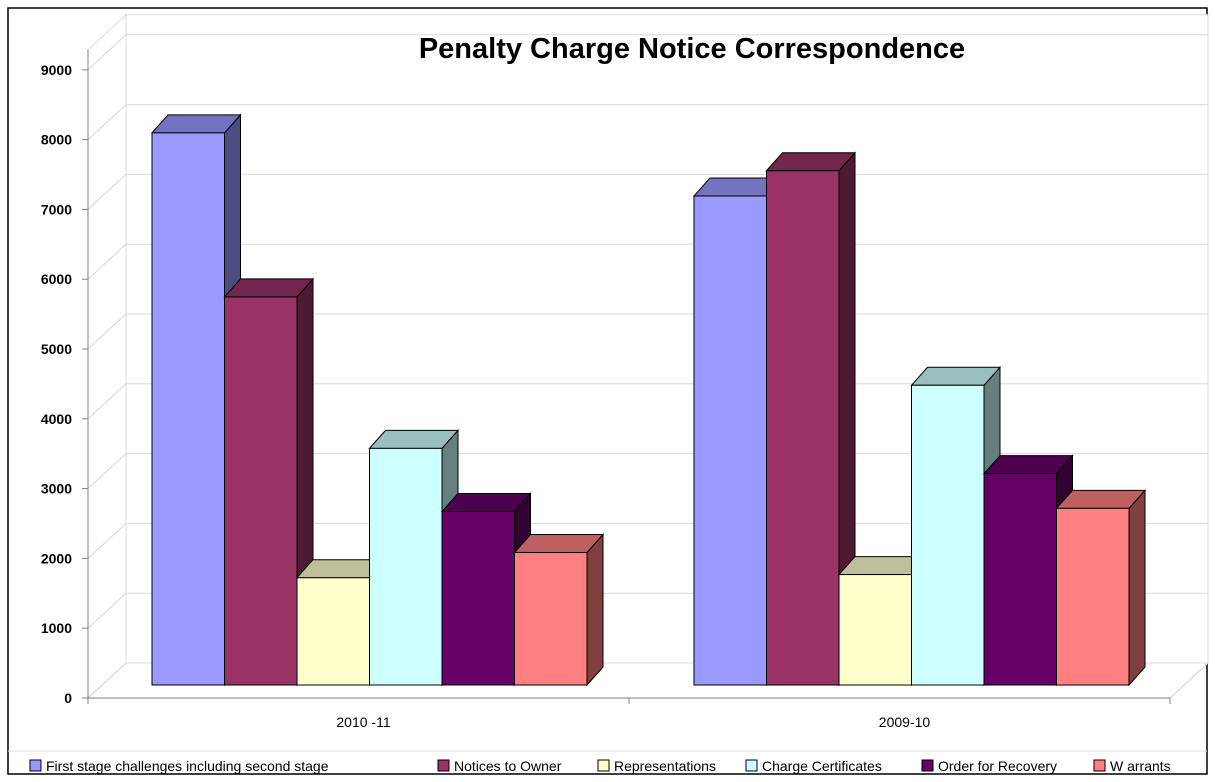 Image resolution: width=1215 pixels, height=782 pixels. Describe the element at coordinates (56, 70) in the screenshot. I see `y-tick-label: 9000` at that location.